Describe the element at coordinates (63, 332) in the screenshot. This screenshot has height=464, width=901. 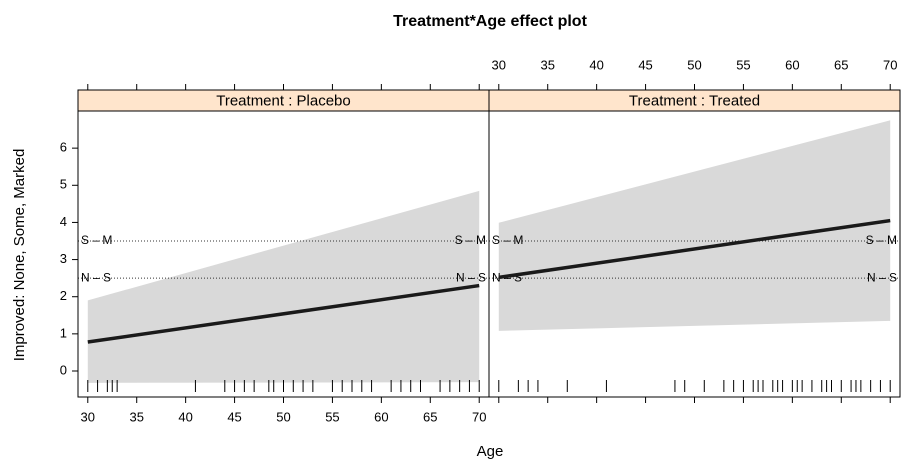
I see `y-tick-label: 1` at that location.